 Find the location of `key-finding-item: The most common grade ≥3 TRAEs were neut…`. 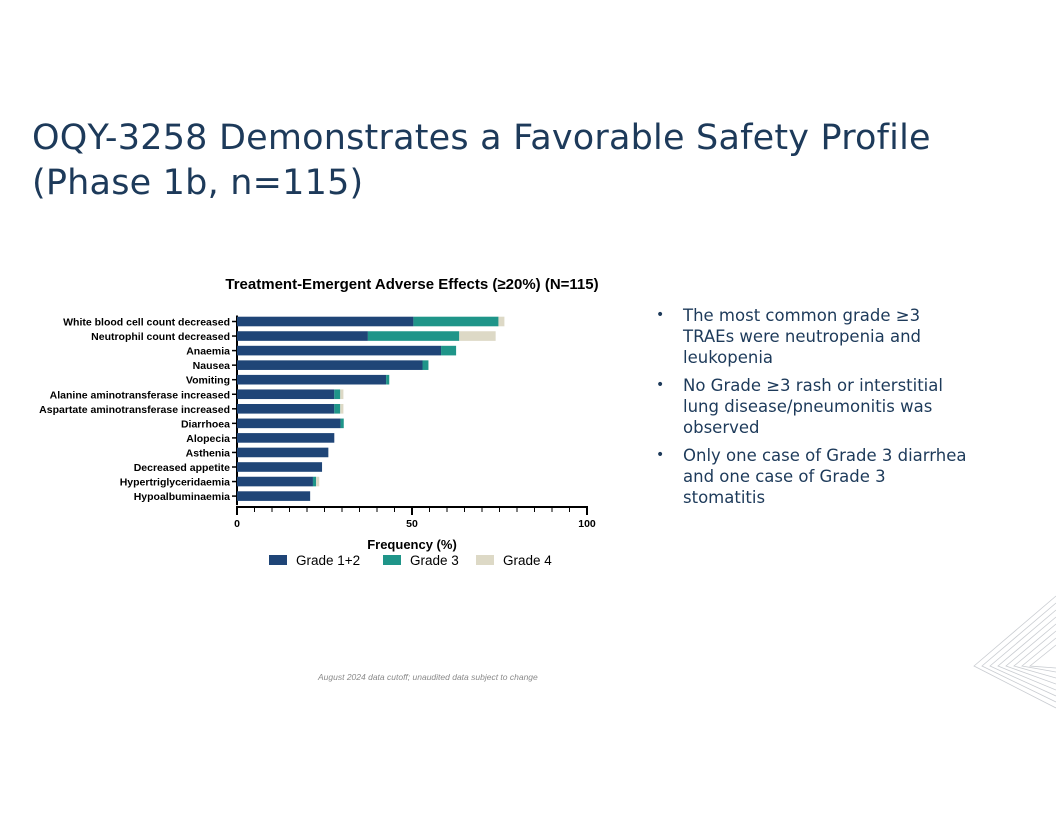

key-finding-item: The most common grade ≥3 TRAEs were neut… is located at coordinates (812, 336).